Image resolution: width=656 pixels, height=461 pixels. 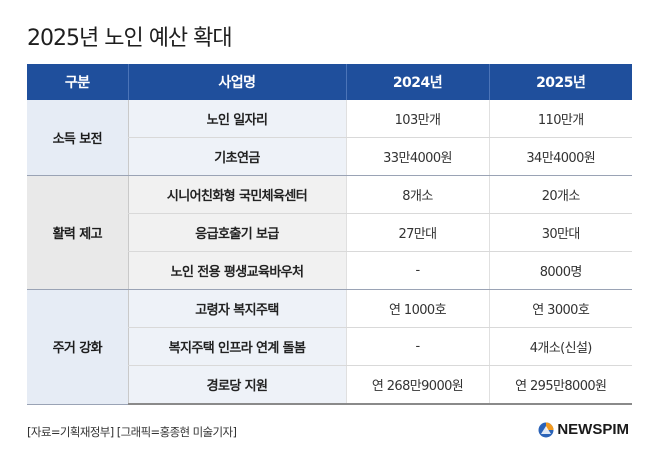 I want to click on table-row: 기초연금 33만4000원 34만4000원, so click(x=329, y=156).